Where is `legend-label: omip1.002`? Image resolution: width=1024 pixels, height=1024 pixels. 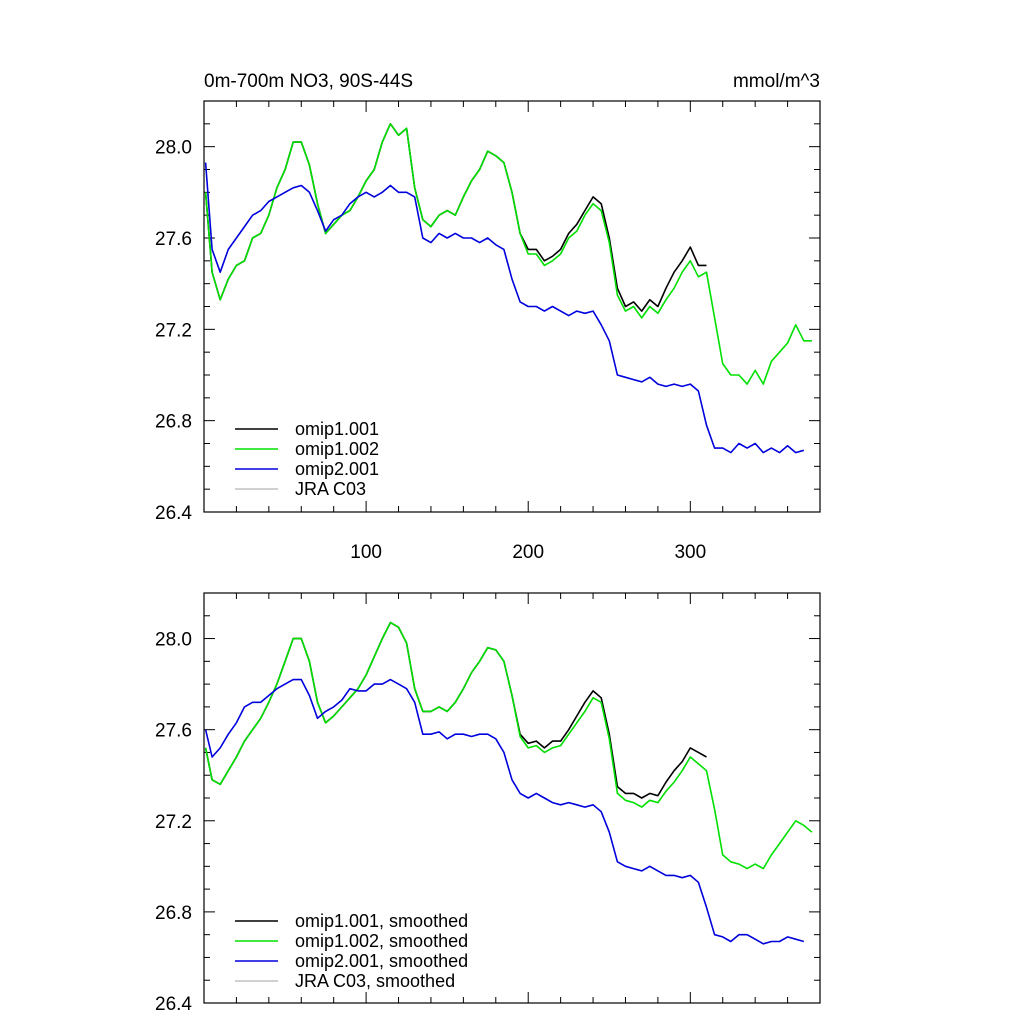
legend-label: omip1.002 is located at coordinates (337, 449).